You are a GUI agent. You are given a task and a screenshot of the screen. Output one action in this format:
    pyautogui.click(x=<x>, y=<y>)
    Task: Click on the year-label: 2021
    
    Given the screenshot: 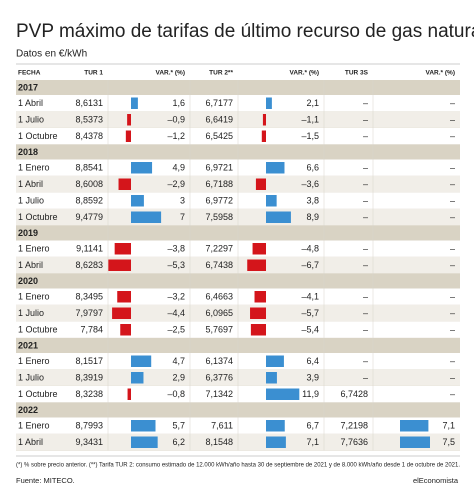 What is the action you would take?
    pyautogui.click(x=28, y=345)
    